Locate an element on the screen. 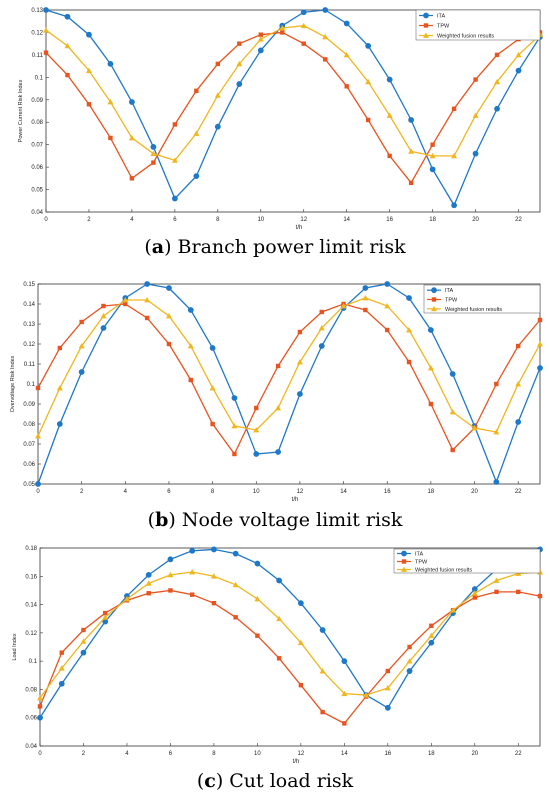  y-tick-label: 0.1 is located at coordinates (39, 78).